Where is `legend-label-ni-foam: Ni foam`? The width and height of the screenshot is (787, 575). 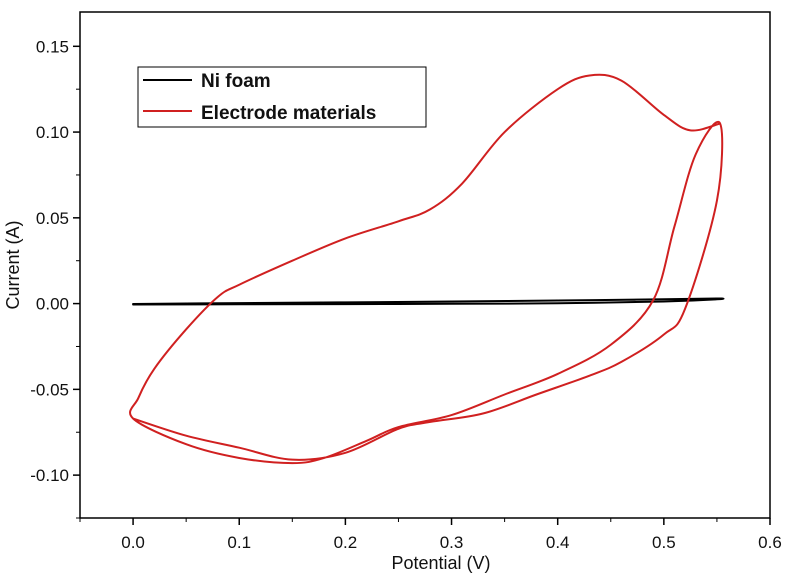 legend-label-ni-foam: Ni foam is located at coordinates (236, 81).